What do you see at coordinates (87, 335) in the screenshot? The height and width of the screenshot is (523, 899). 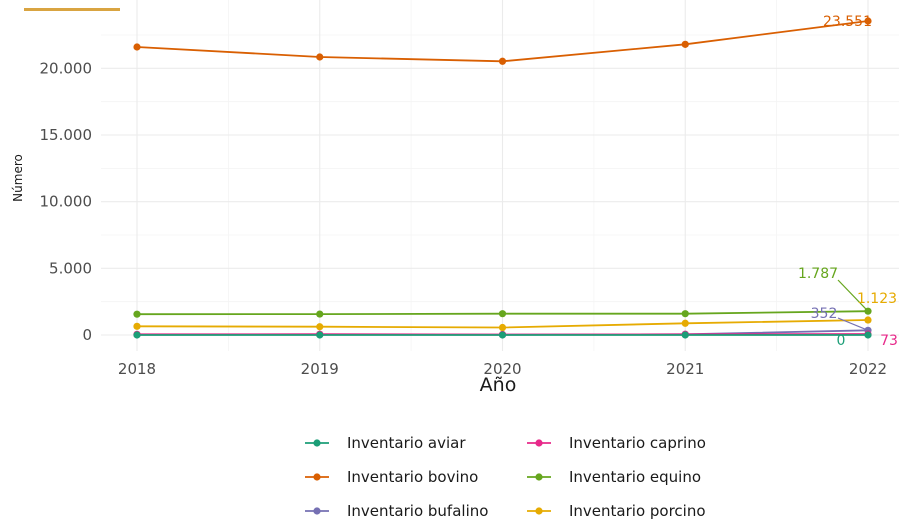 I see `y-tick-label: 0` at bounding box center [87, 335].